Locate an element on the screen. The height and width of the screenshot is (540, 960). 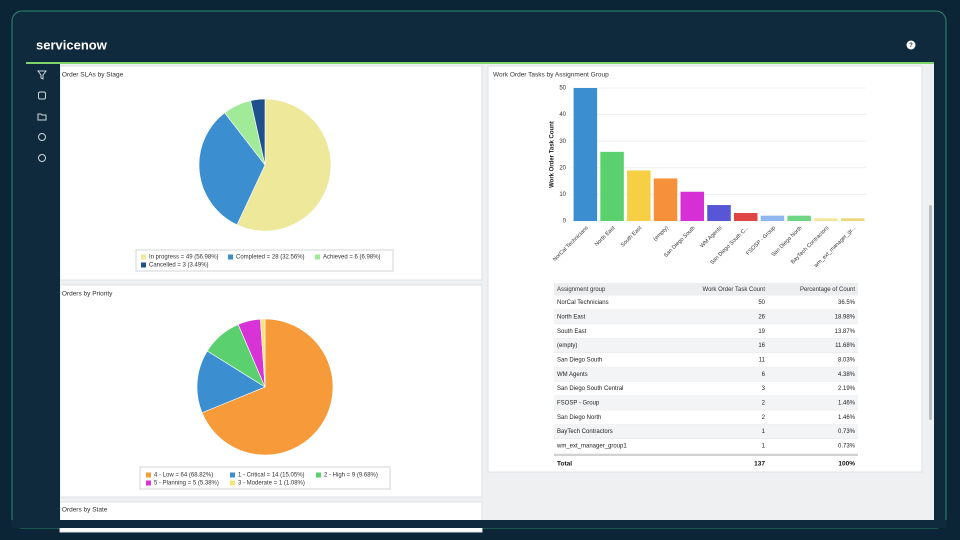
y-tick-label: 50 is located at coordinates (562, 89).